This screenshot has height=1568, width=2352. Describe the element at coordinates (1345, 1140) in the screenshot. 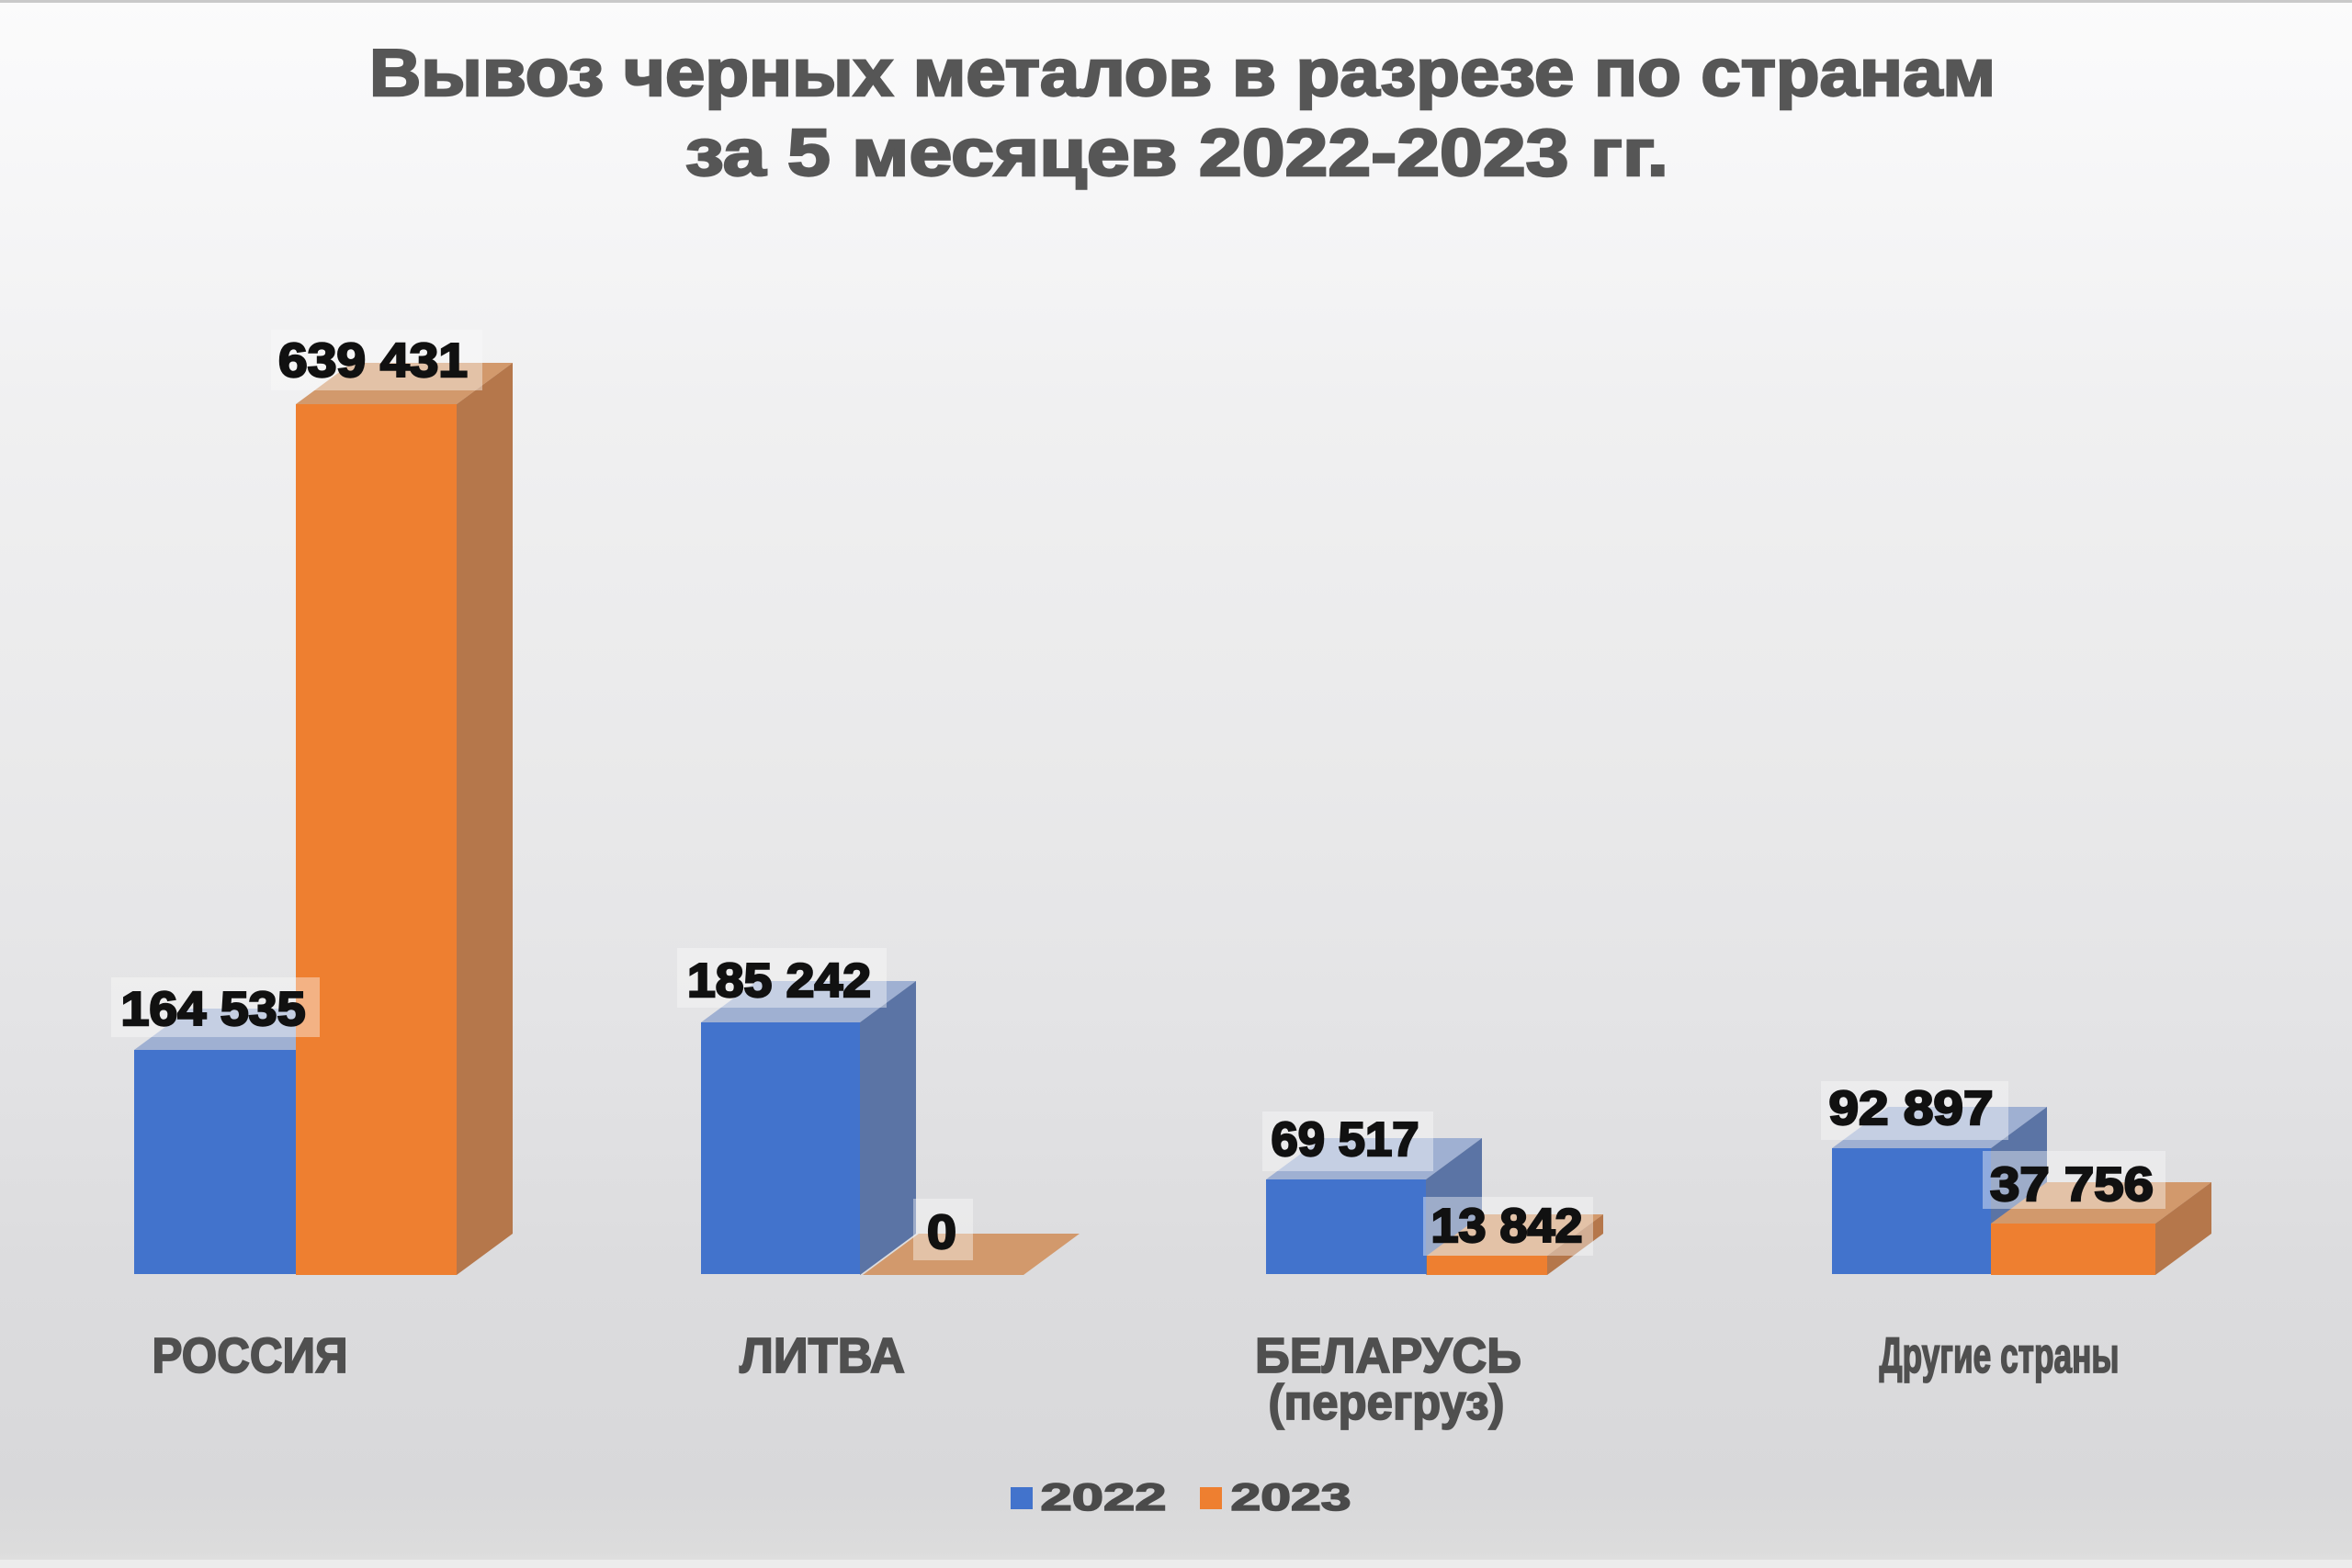

I see `svg-text: 69 517` at that location.